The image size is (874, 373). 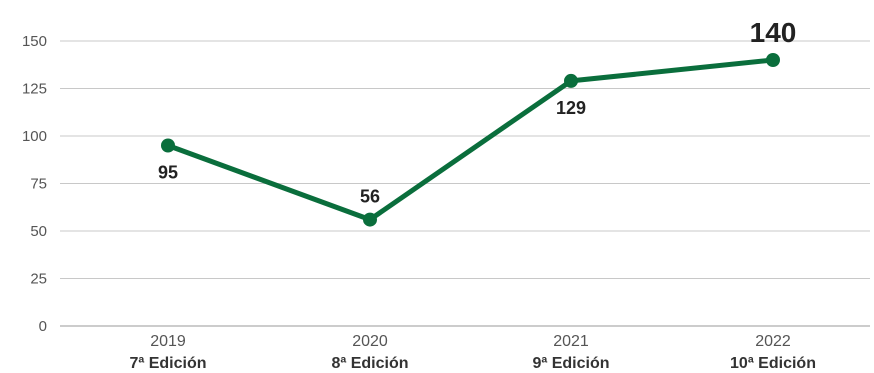 I want to click on x-tick-year-label: 2019, so click(x=168, y=341).